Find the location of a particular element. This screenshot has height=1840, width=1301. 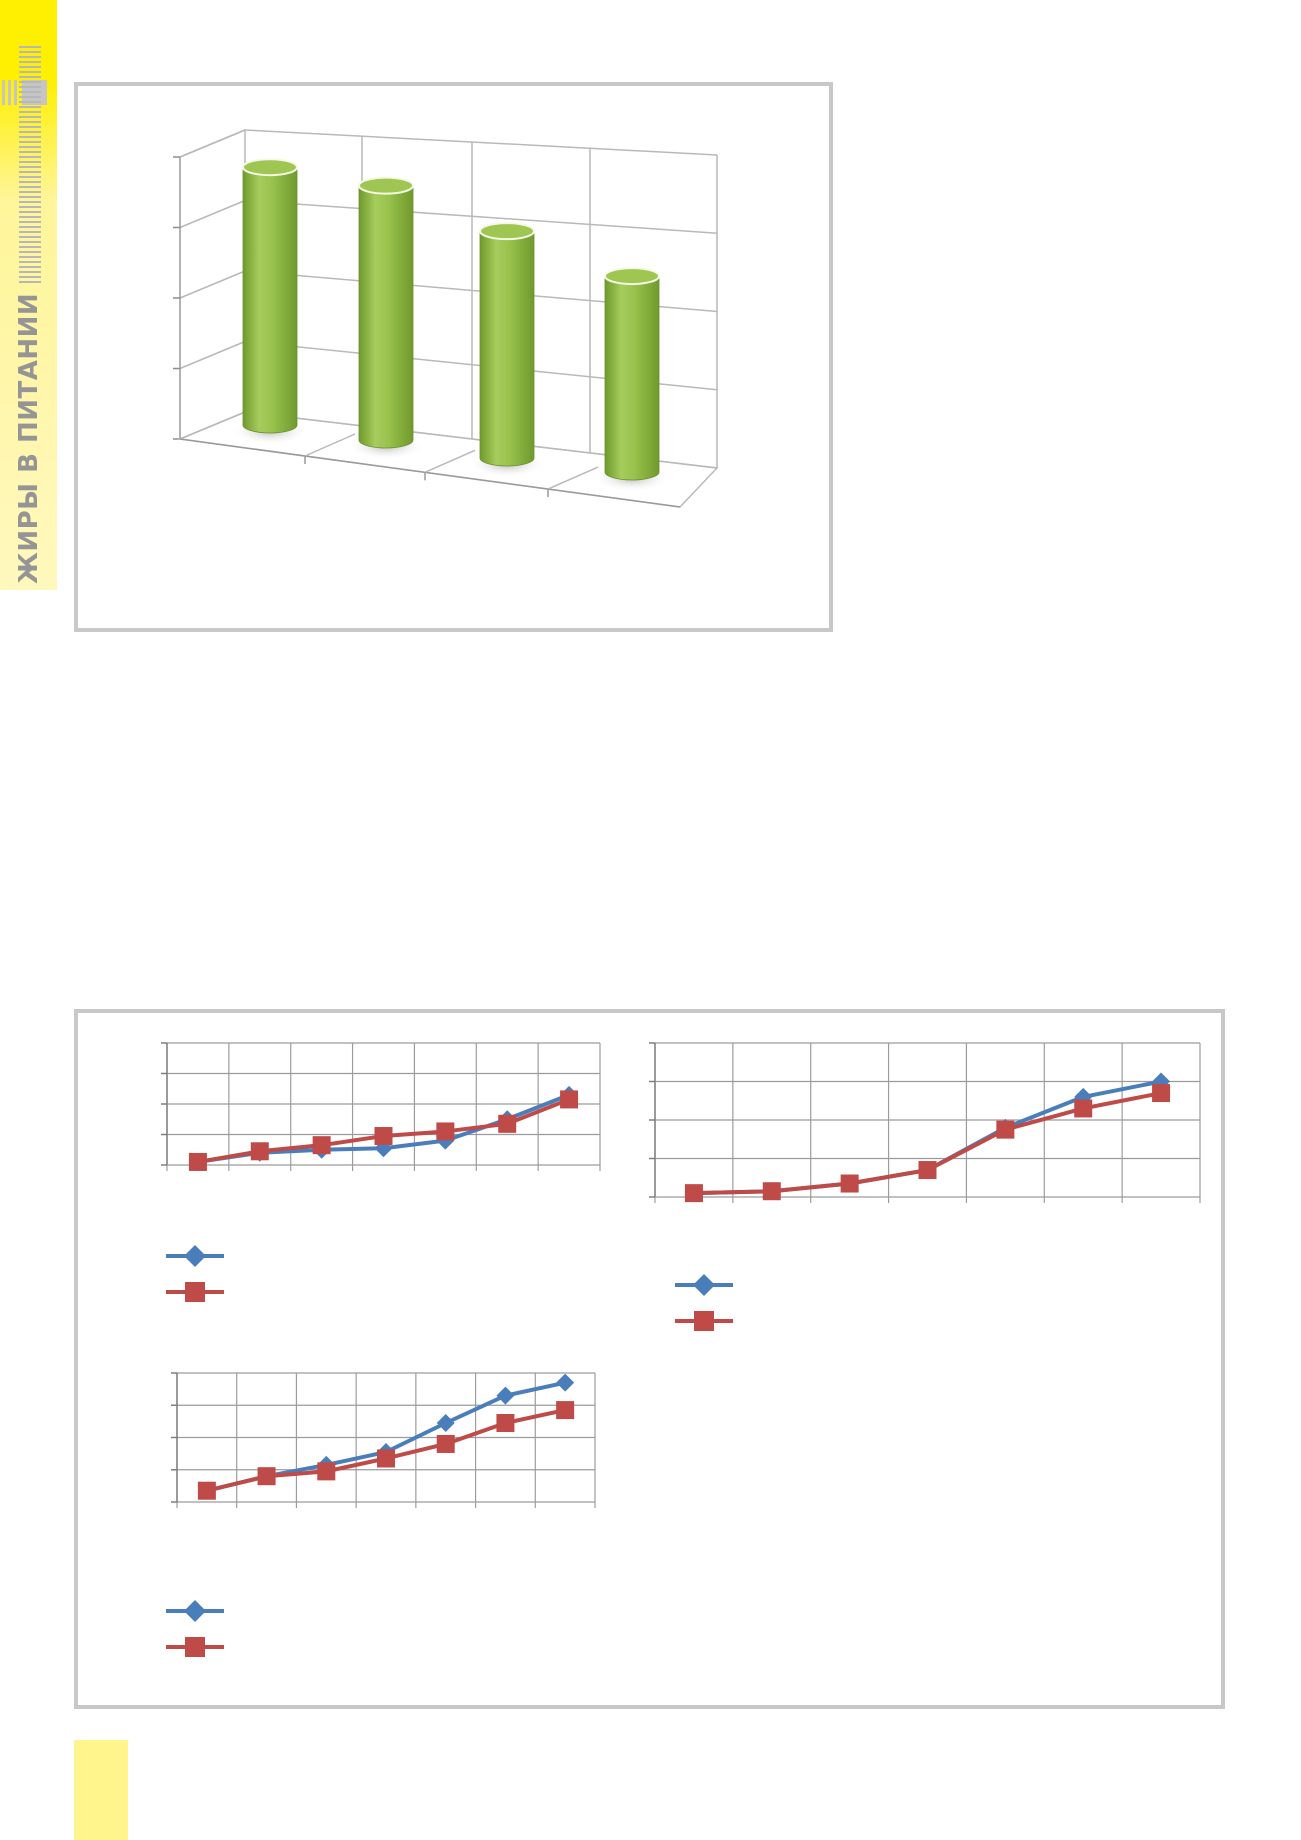

x-axis-line is located at coordinates (430, 473).